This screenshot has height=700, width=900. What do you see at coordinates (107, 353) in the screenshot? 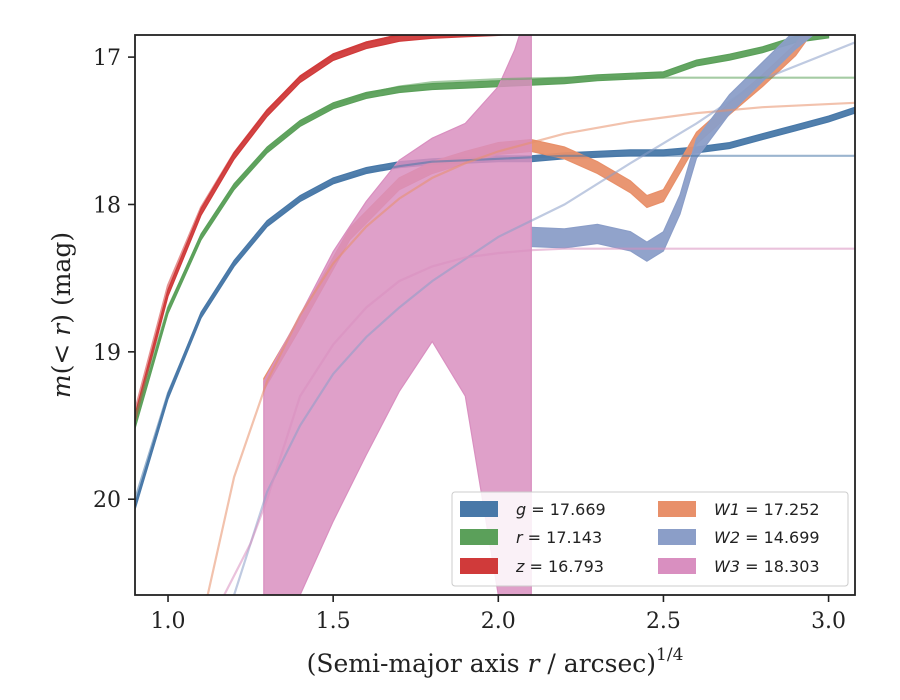
I see `y-tick-label: 19` at bounding box center [107, 353].